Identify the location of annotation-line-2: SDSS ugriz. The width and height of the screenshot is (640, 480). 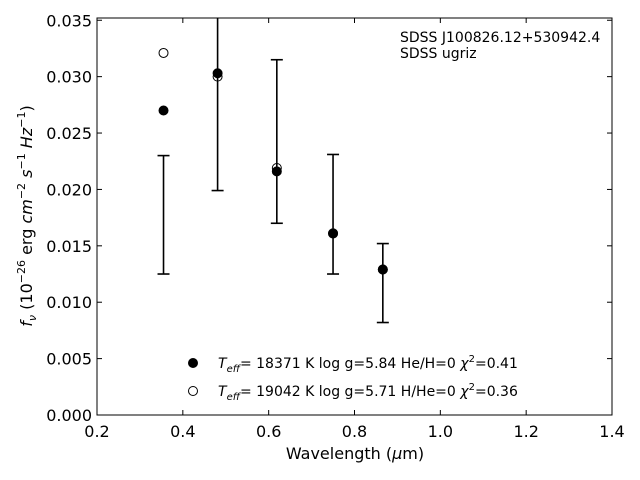
(438, 54).